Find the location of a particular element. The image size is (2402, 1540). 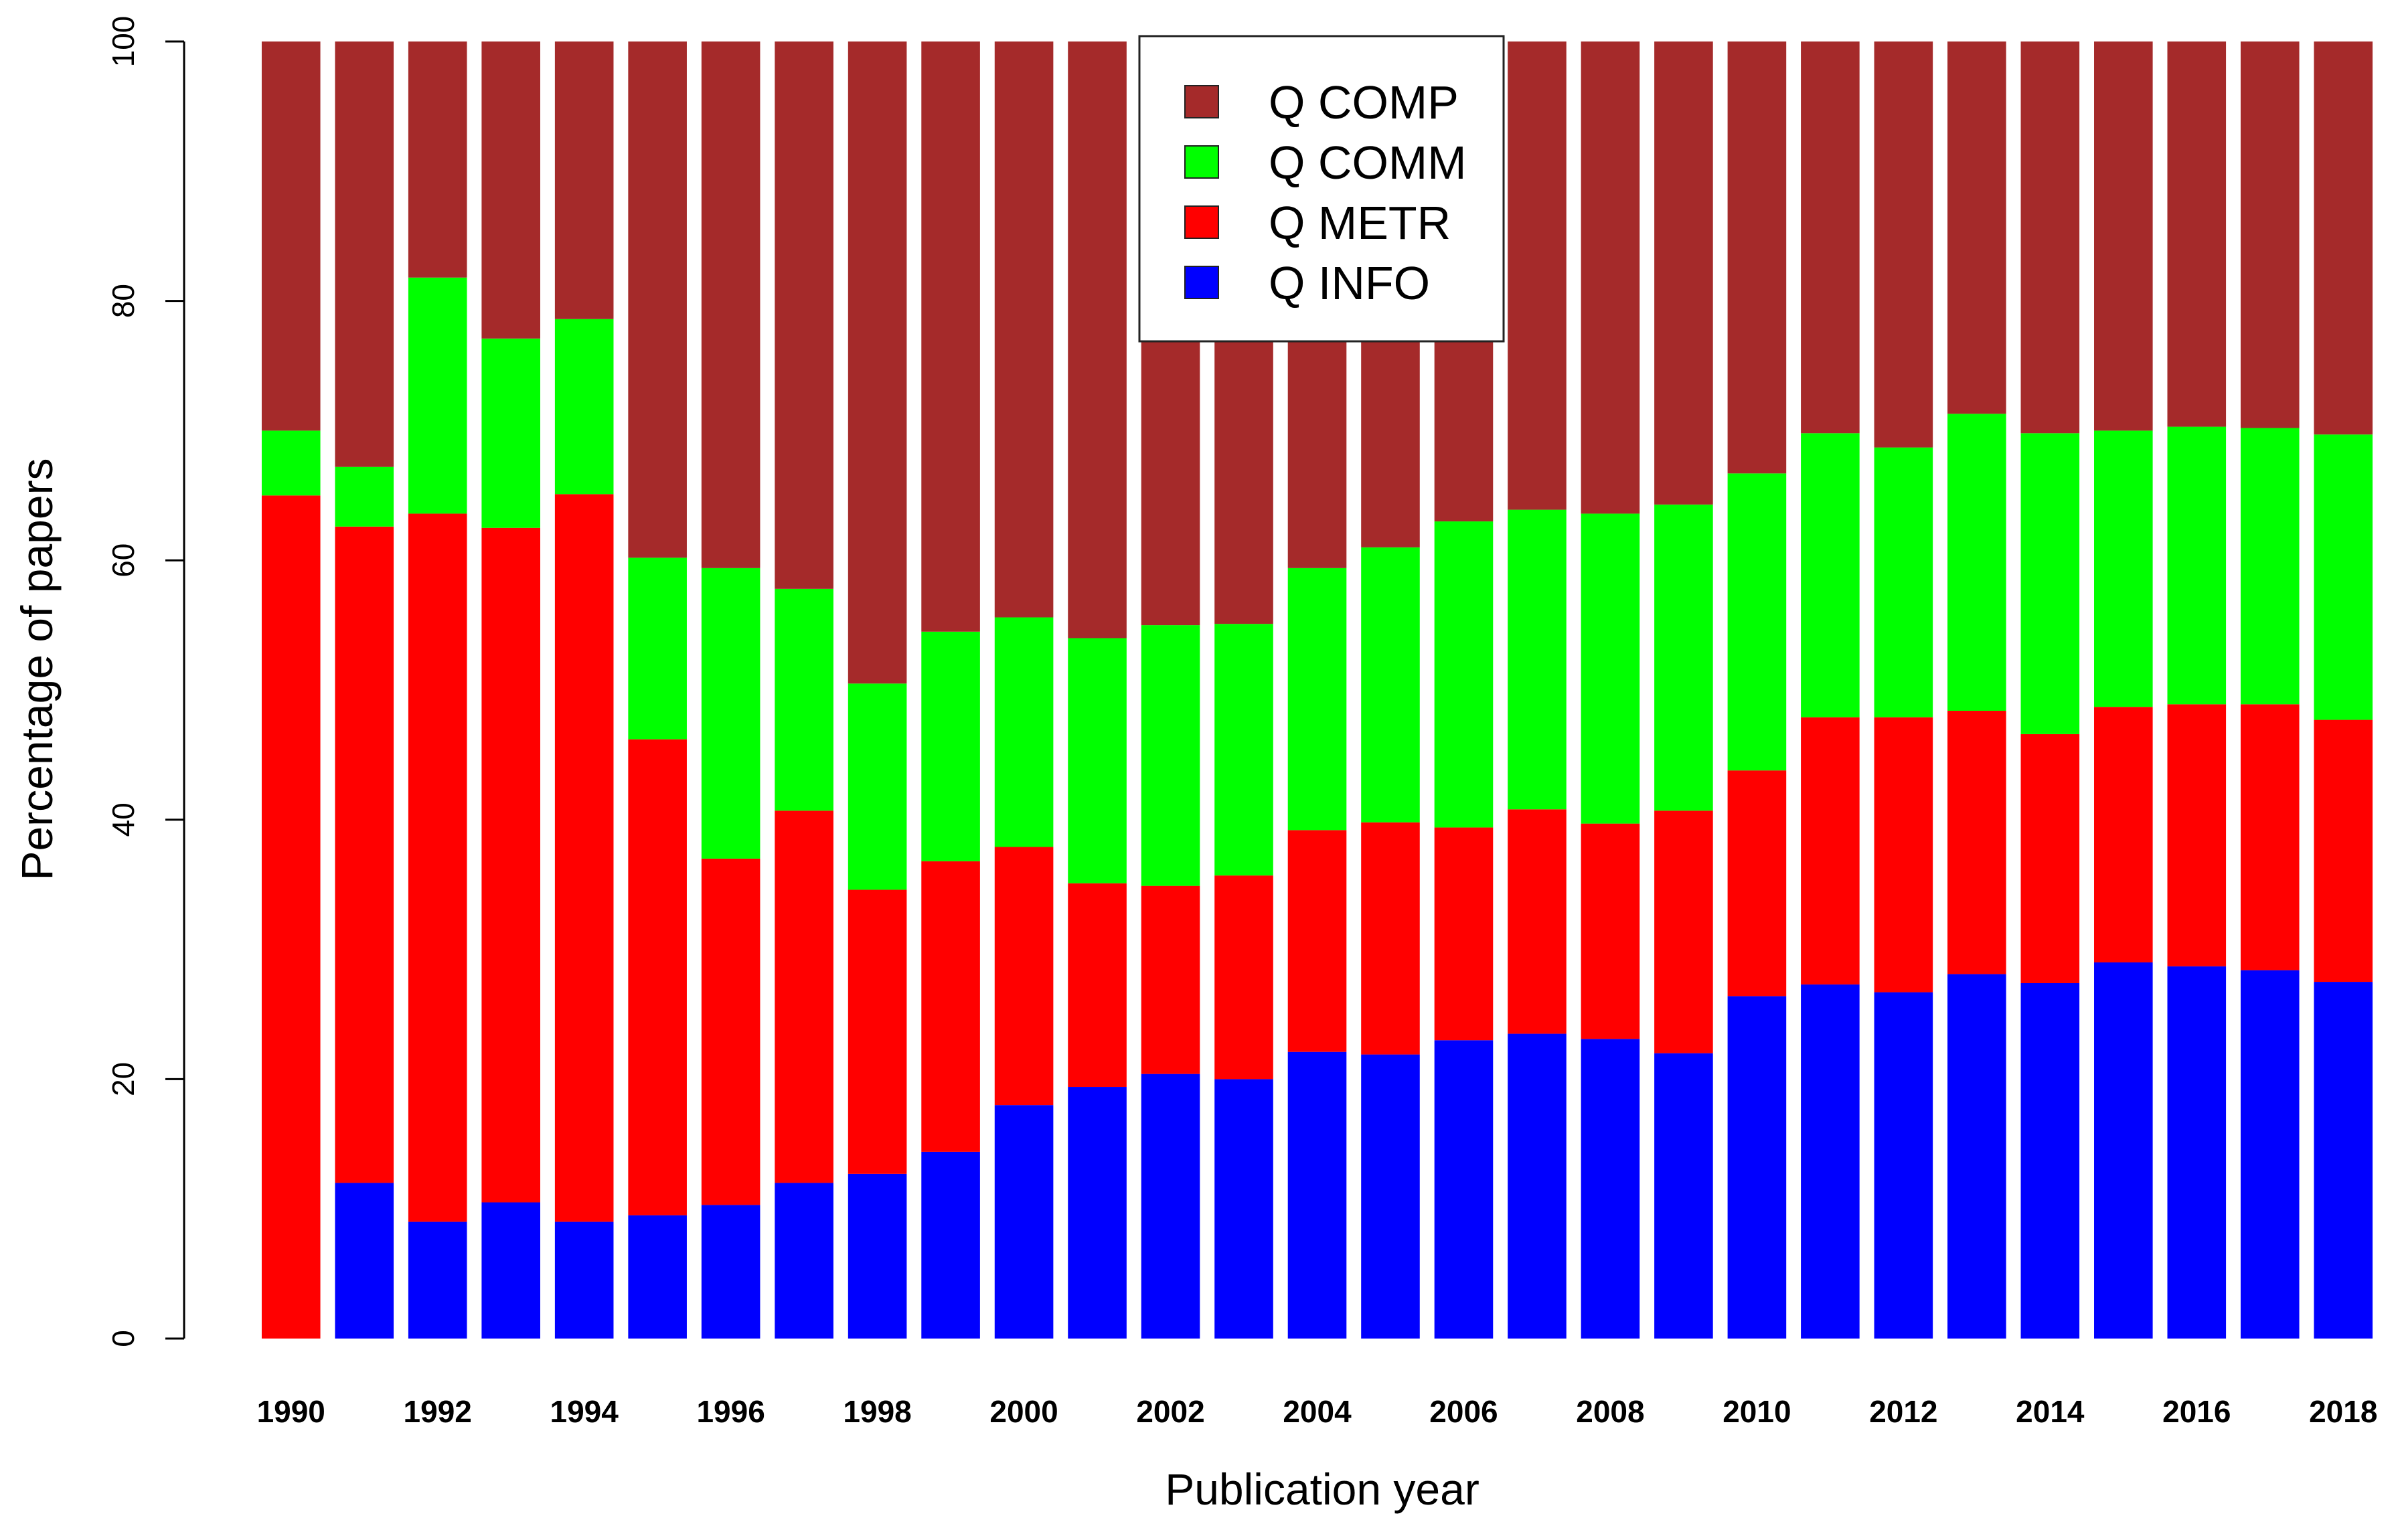

bar-q-metr-2014 is located at coordinates (2050, 859).